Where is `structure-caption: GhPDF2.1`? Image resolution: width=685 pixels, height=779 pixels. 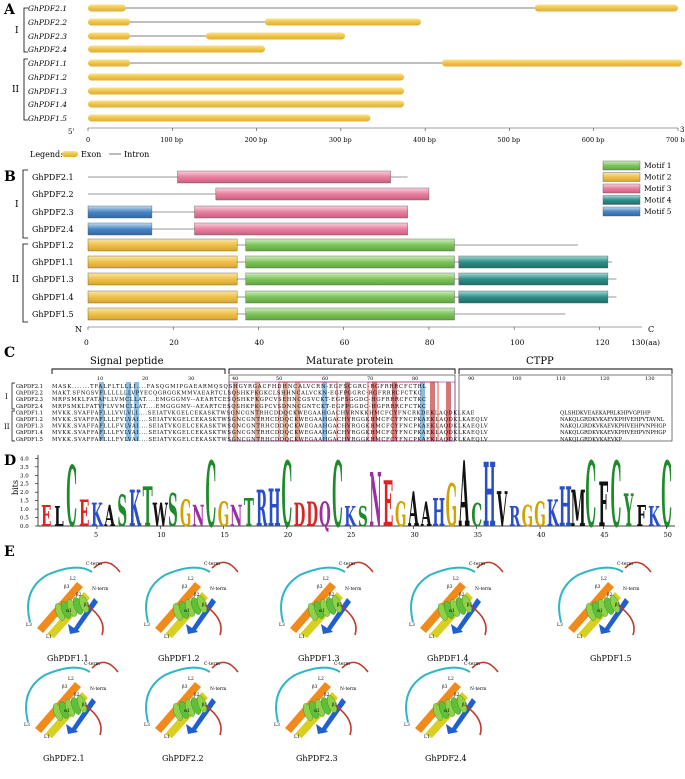
structure-caption: GhPDF2.1 is located at coordinates (64, 758).